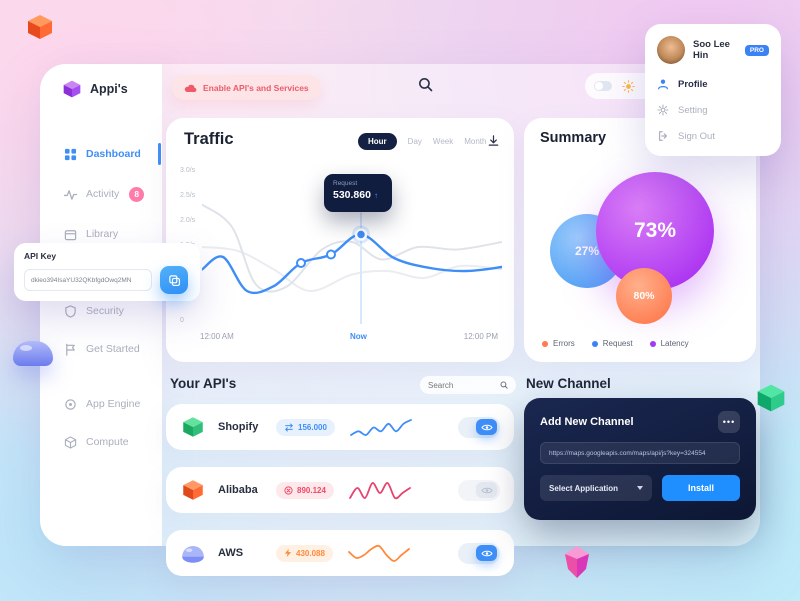 The height and width of the screenshot is (601, 800). Describe the element at coordinates (190, 88) in the screenshot. I see `cloud-icon` at that location.